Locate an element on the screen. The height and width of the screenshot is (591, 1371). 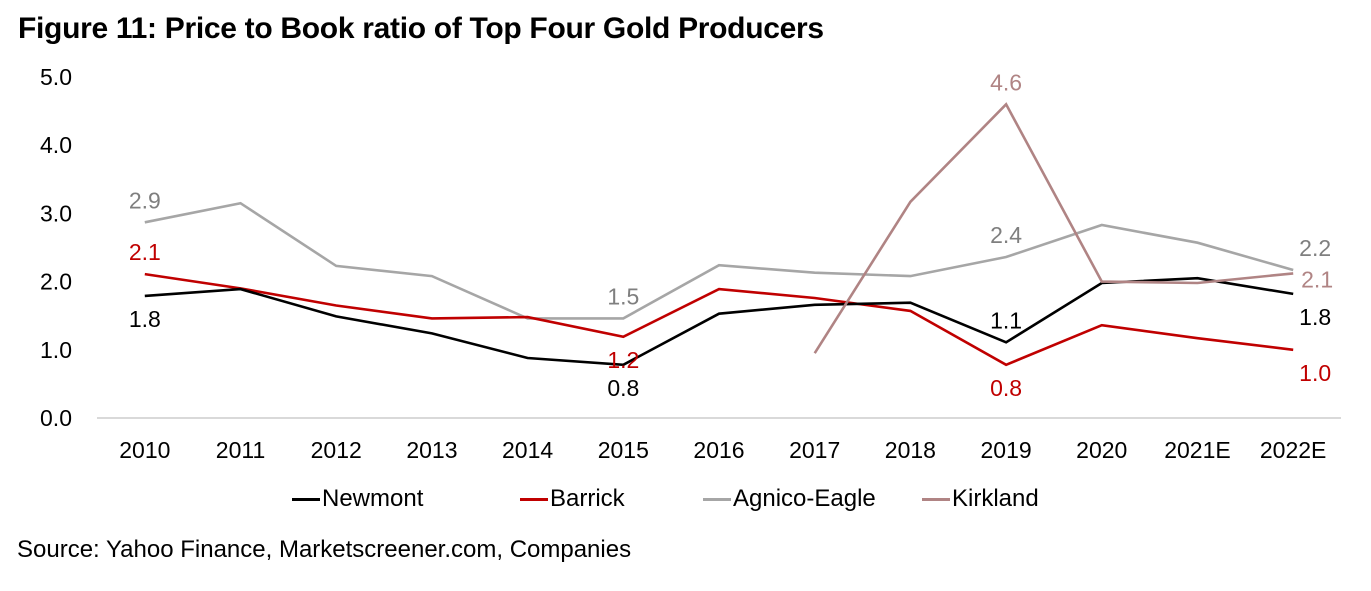
x-tick-label: 2011 is located at coordinates (240, 450).